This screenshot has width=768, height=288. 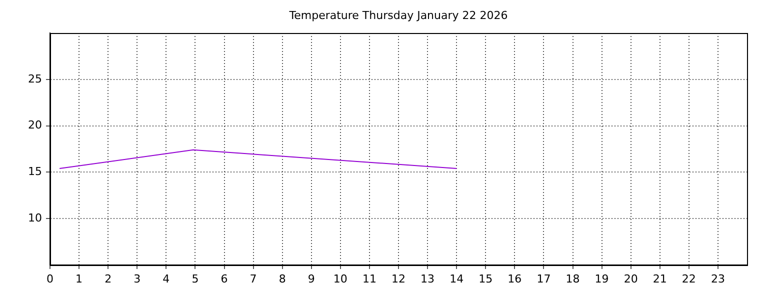 What do you see at coordinates (369, 279) in the screenshot?
I see `x-tick-label: 11` at bounding box center [369, 279].